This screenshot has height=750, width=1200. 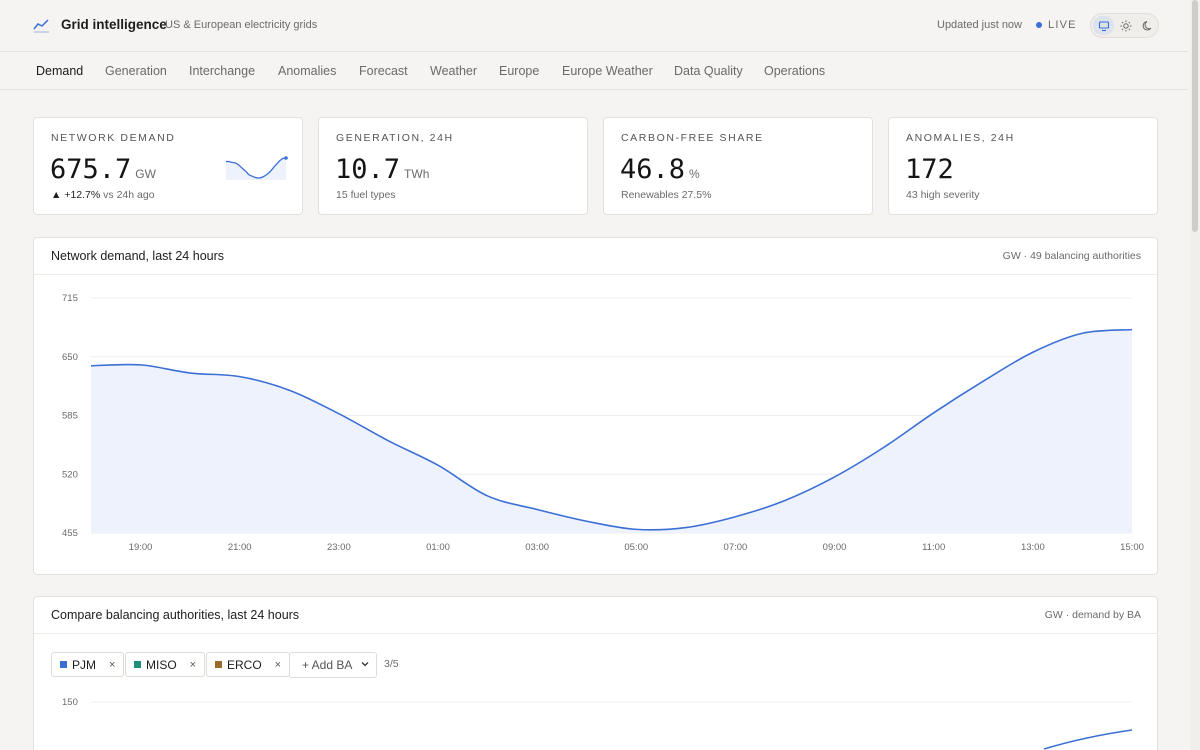 I want to click on theme-dark-button, so click(x=1147, y=25).